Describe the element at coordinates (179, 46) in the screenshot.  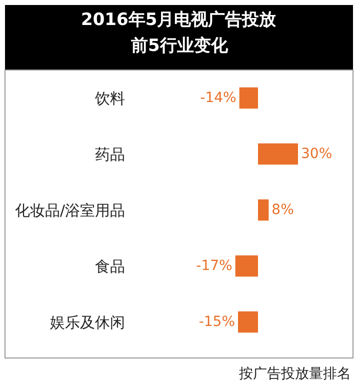
I see `chart-subtitle: 前5行业变化` at that location.